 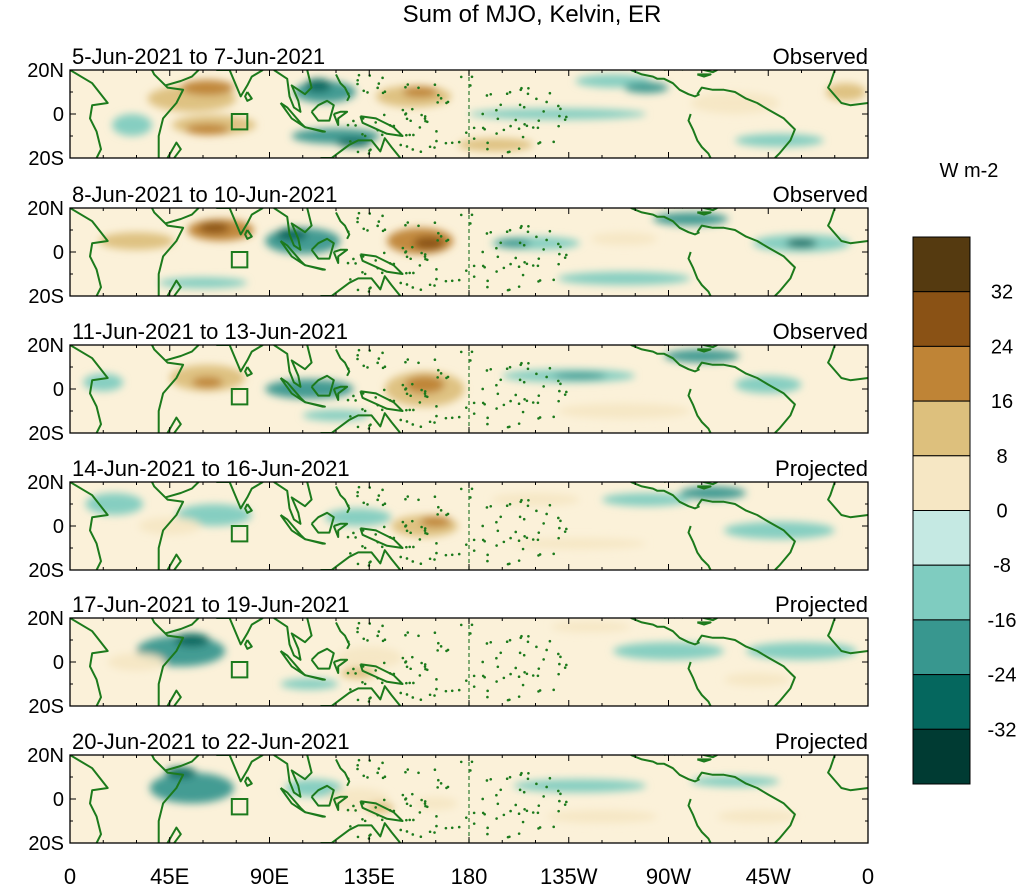 What do you see at coordinates (1001, 457) in the screenshot?
I see `colorbar-label: 8` at bounding box center [1001, 457].